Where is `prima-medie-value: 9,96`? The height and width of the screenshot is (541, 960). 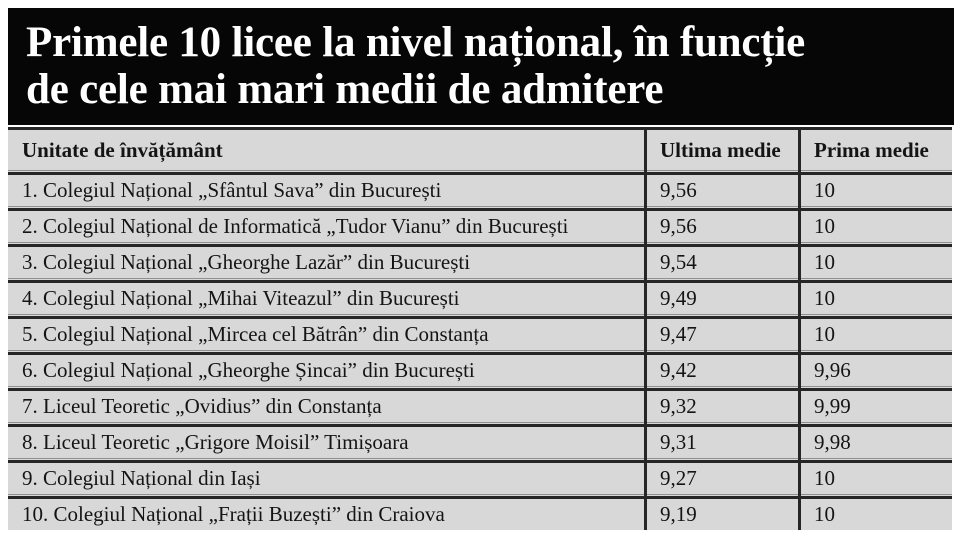
prima-medie-value: 9,96 is located at coordinates (832, 370).